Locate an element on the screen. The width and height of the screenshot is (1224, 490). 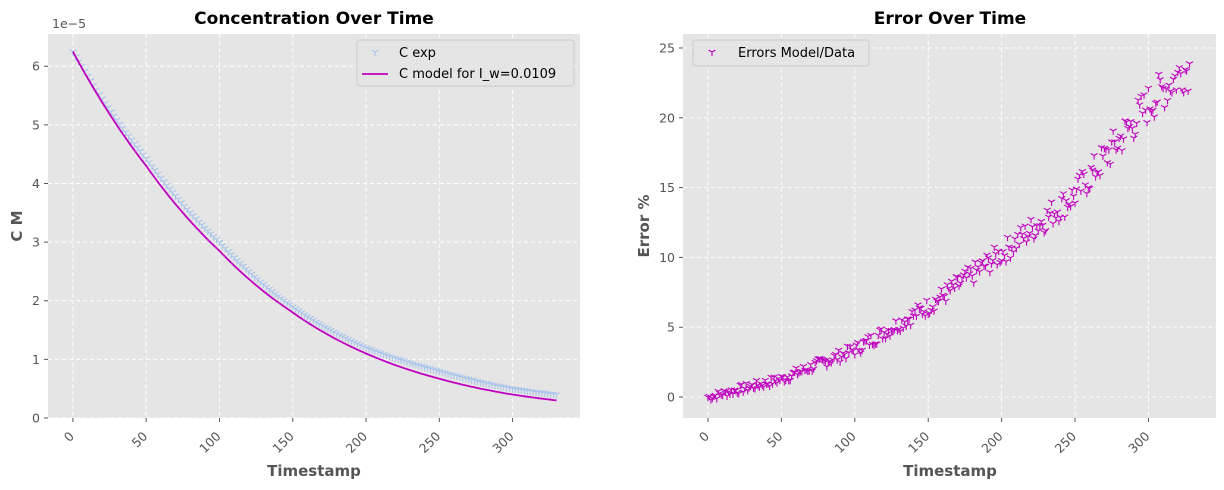
legend: Errors Model/Data is located at coordinates (781, 53).